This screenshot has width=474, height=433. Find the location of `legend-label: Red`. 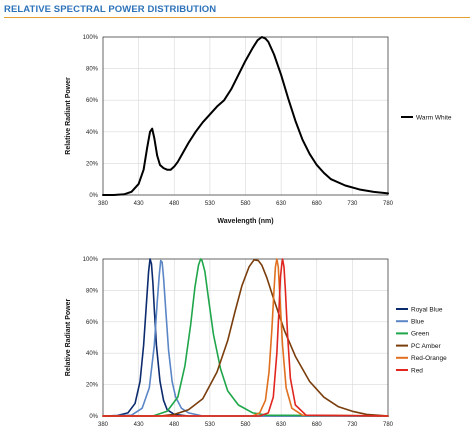

legend-label: Red is located at coordinates (417, 370).